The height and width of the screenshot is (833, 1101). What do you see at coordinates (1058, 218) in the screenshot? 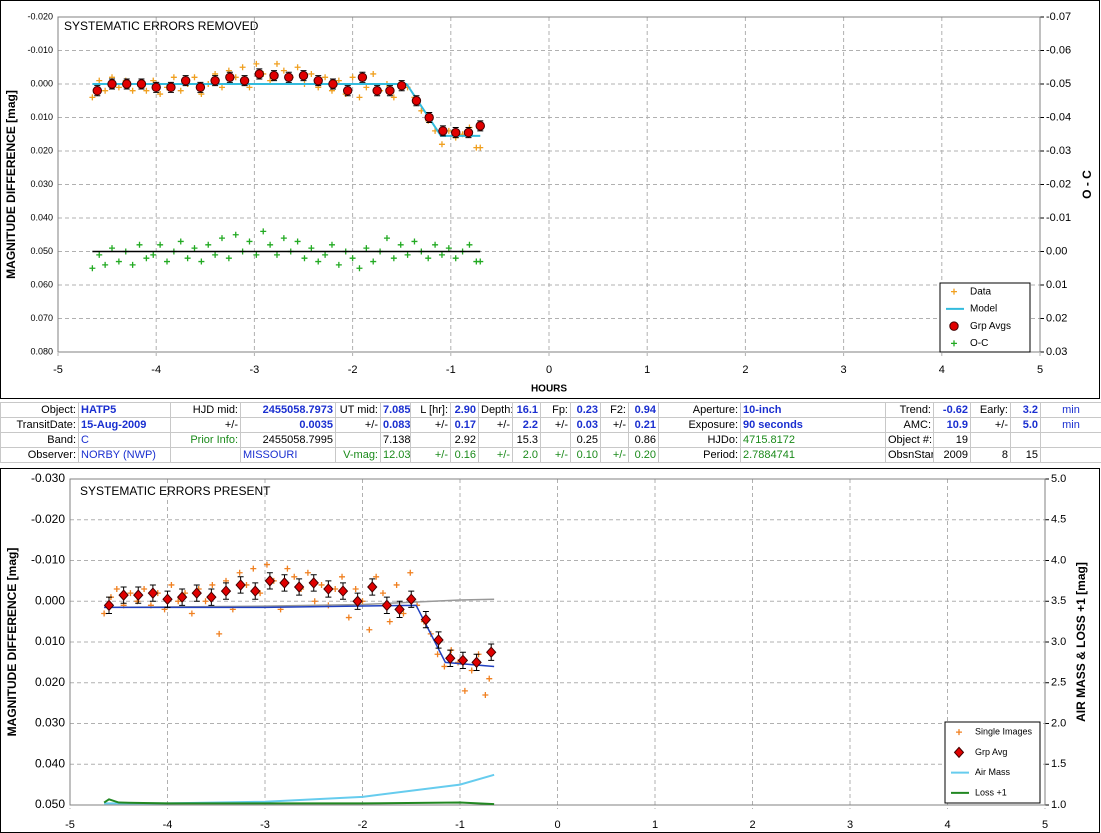
I see `y2-tick-label: -0.01` at bounding box center [1058, 218].